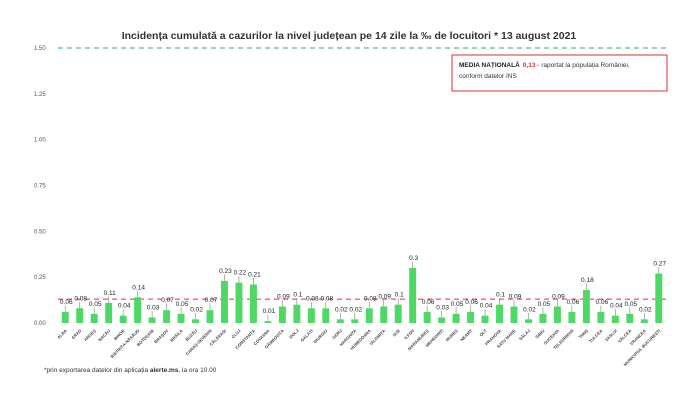 This screenshot has width=700, height=411. Describe the element at coordinates (40, 141) in the screenshot. I see `y-tick-label: 1.00` at that location.